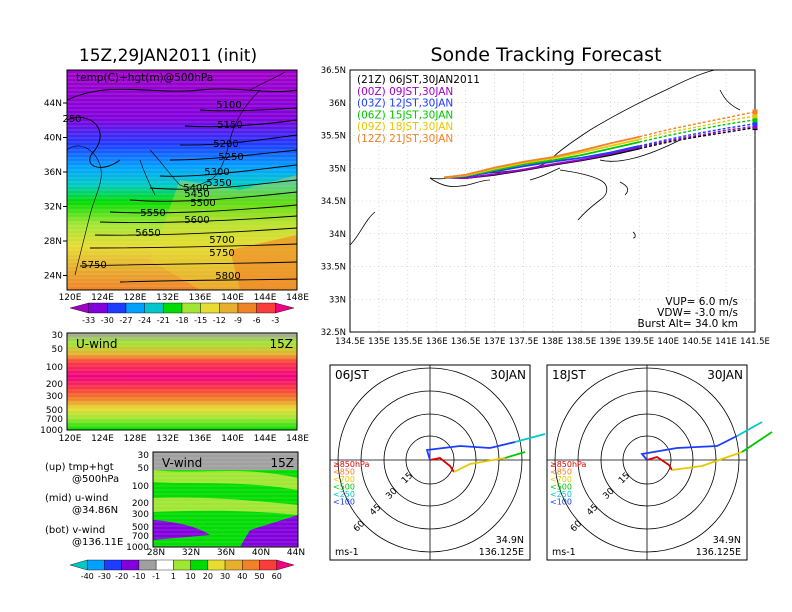 Image resolution: width=792 pixels, height=612 pixels. Describe the element at coordinates (95, 510) in the screenshot. I see `note-mid-b: @34.86N` at that location.